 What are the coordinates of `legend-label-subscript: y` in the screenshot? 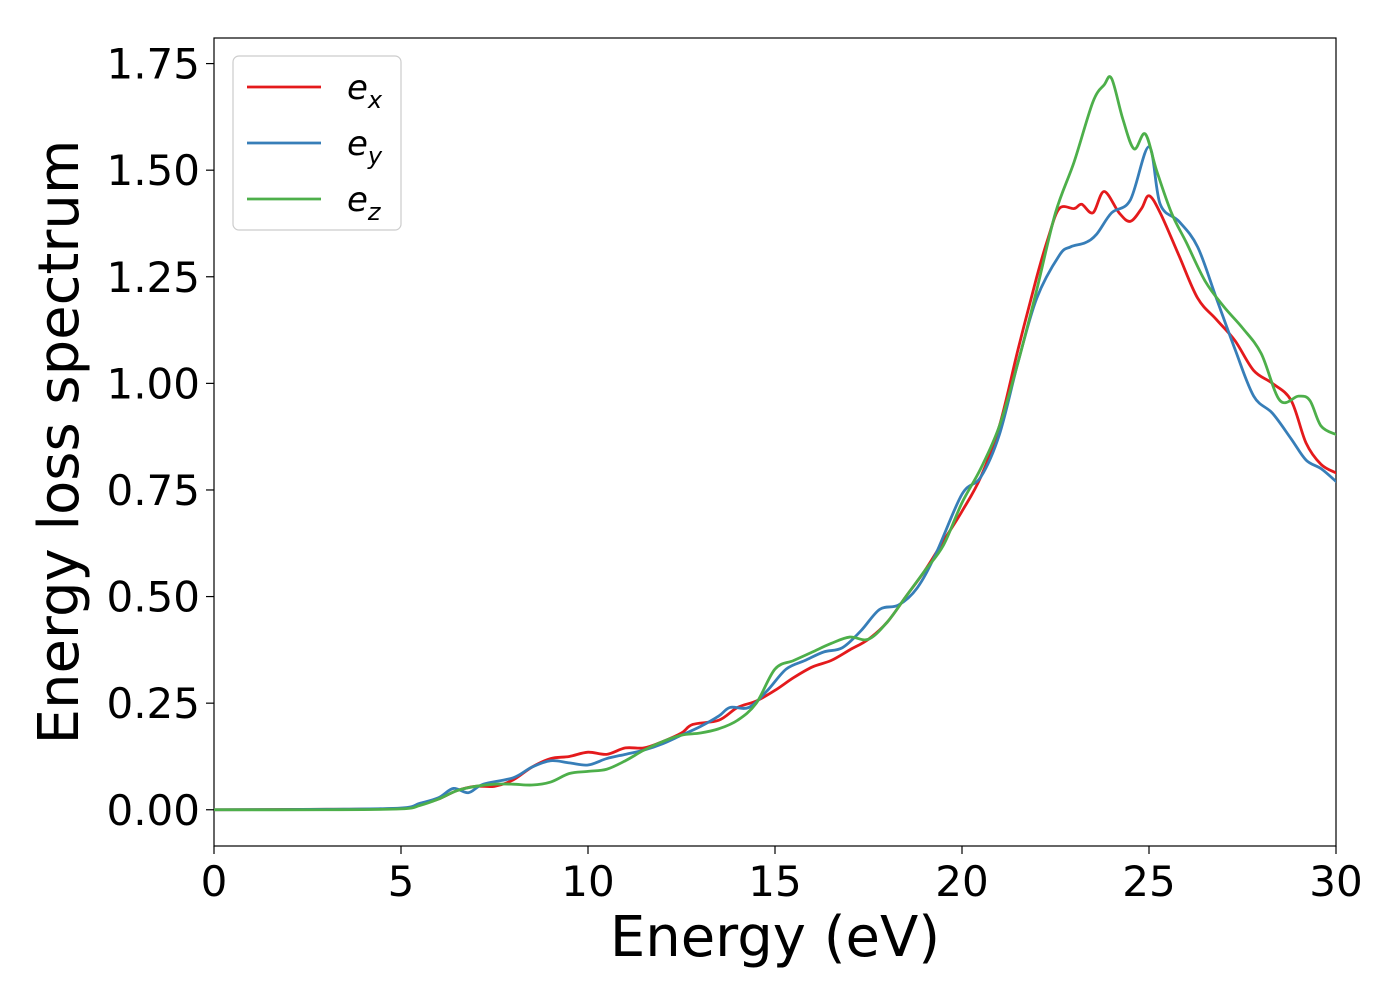 It's located at (375, 156).